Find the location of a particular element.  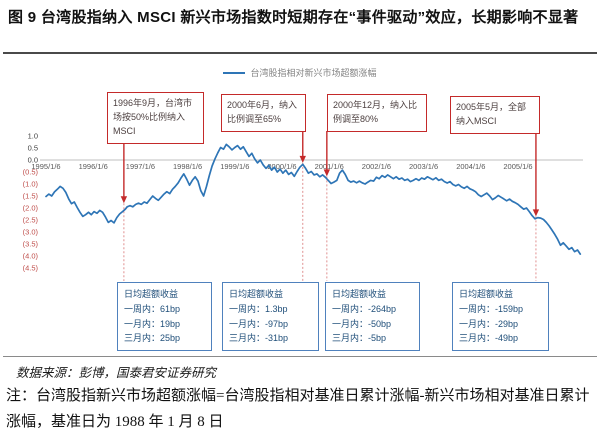

legend-line-swatch is located at coordinates (234, 72).